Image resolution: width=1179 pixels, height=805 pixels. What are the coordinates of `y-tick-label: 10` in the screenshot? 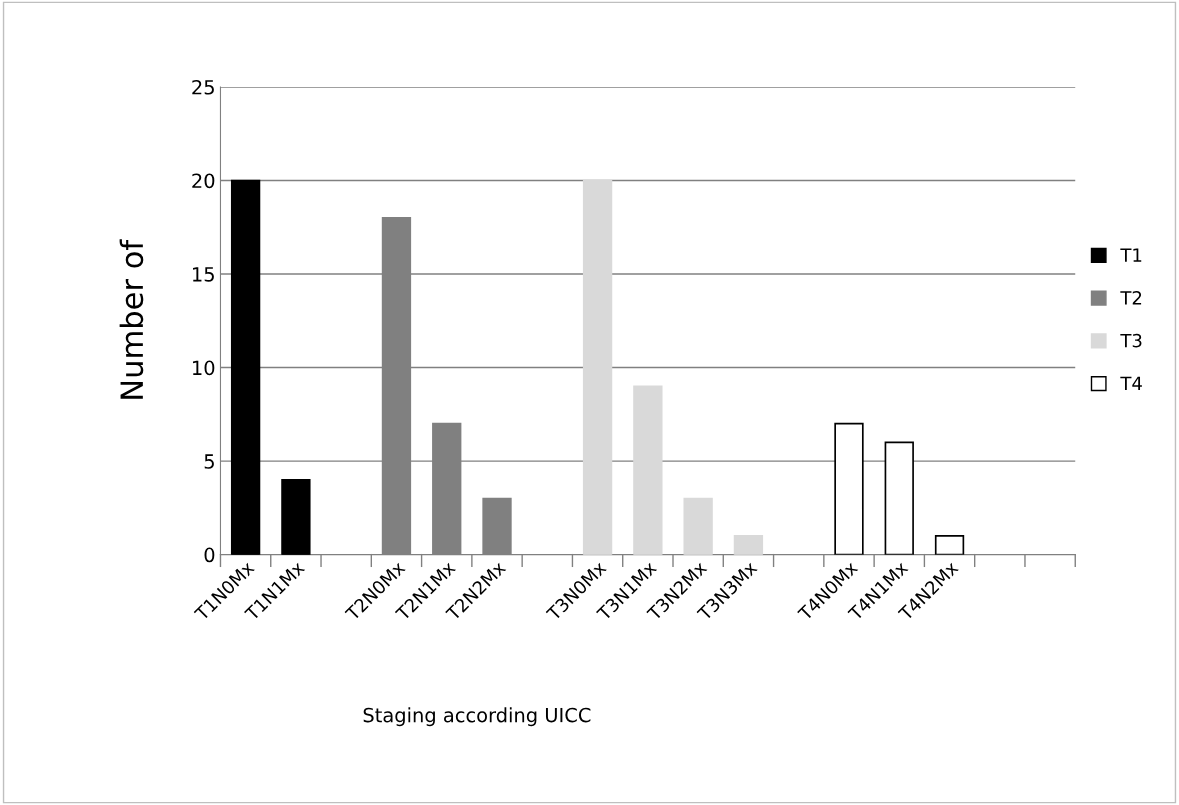 It's located at (204, 368).